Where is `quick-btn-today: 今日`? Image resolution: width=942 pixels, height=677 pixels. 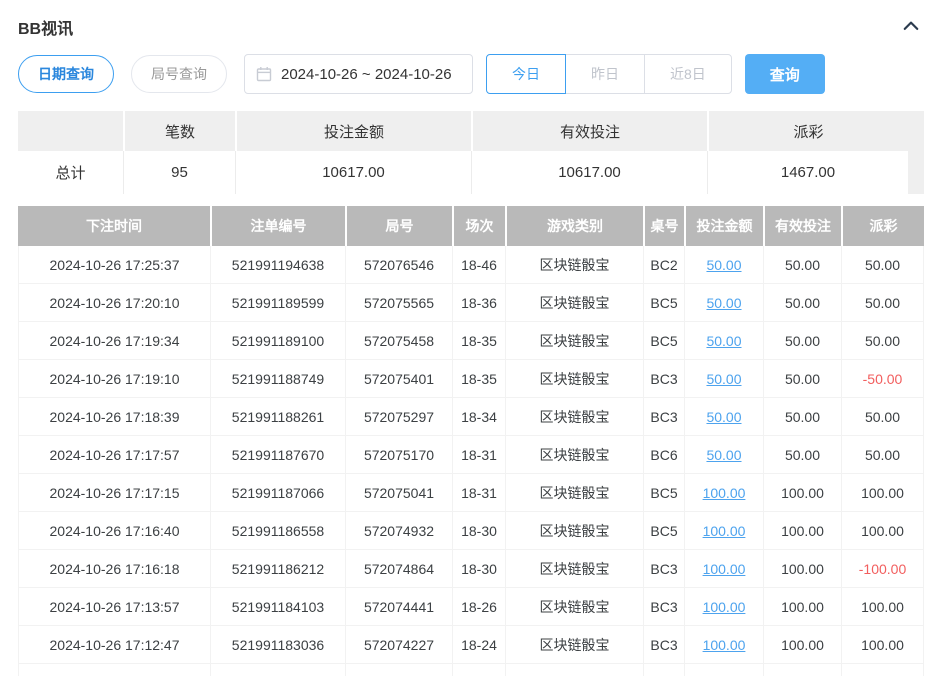
quick-btn-today: 今日 is located at coordinates (526, 74).